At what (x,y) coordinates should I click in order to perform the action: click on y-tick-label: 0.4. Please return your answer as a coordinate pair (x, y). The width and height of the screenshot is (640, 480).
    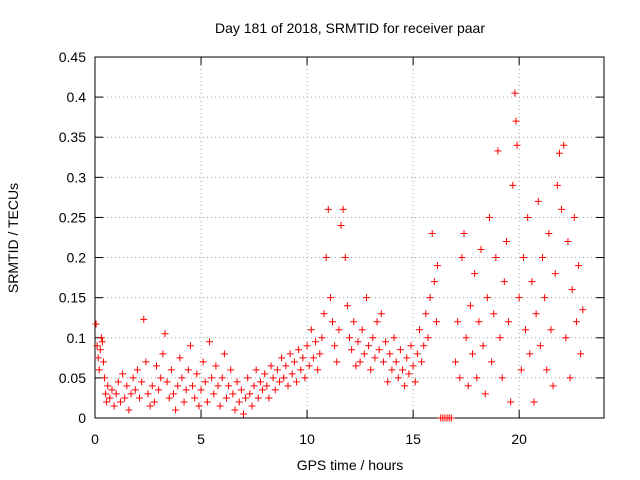
    Looking at the image, I should click on (77, 97).